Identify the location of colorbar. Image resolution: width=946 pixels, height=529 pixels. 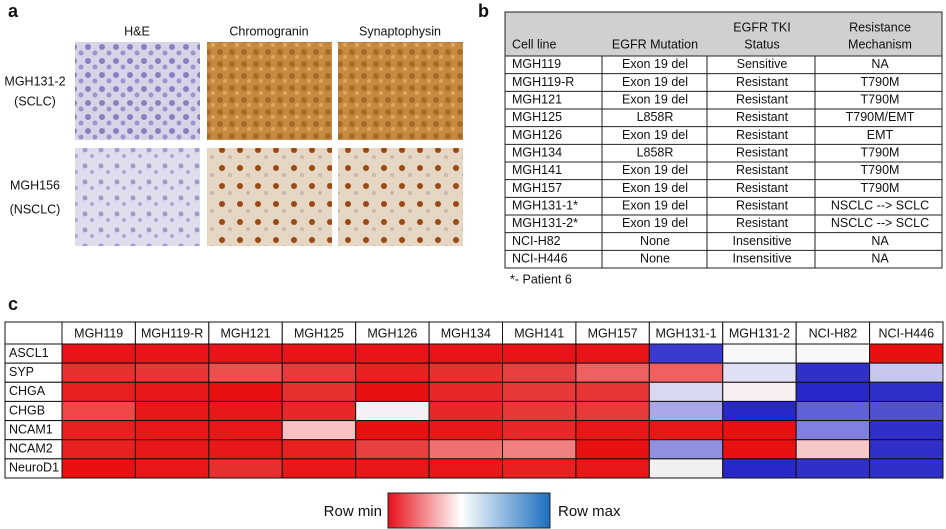
(469, 510).